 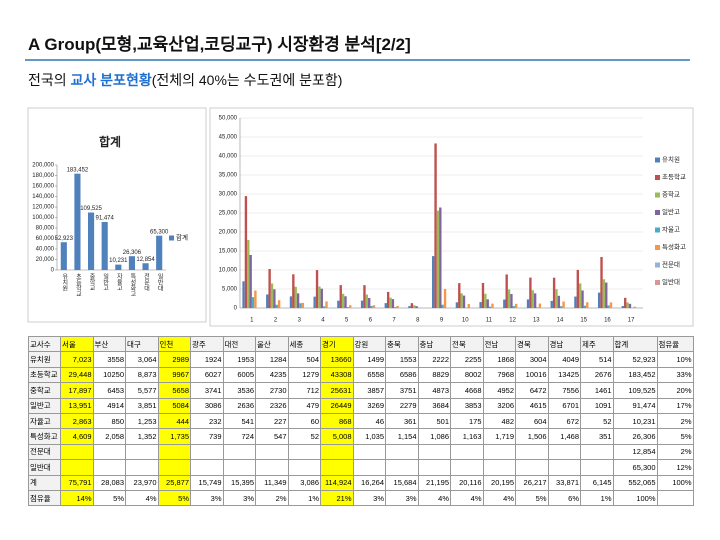 What do you see at coordinates (499, 436) in the screenshot?
I see `table-cell: 1,719` at bounding box center [499, 436].